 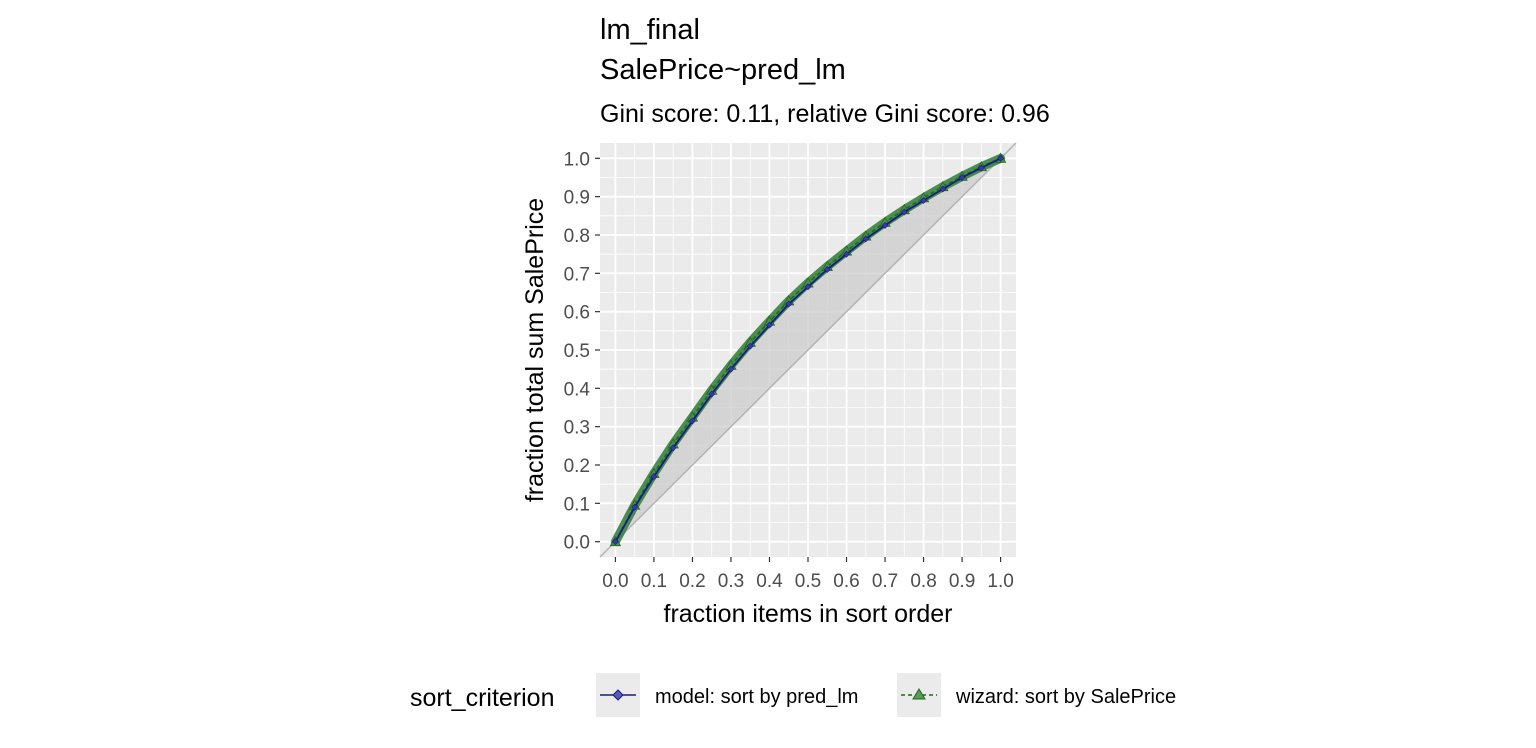 What do you see at coordinates (1065, 697) in the screenshot?
I see `legend-label-wizard: wizard: sort by SalePrice` at bounding box center [1065, 697].